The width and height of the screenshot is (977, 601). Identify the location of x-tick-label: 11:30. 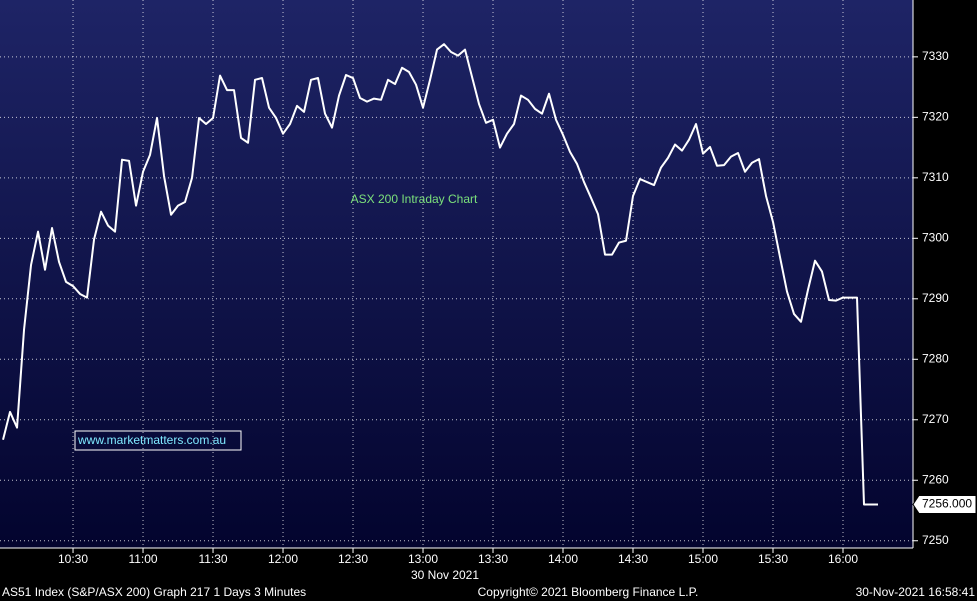
(212, 559).